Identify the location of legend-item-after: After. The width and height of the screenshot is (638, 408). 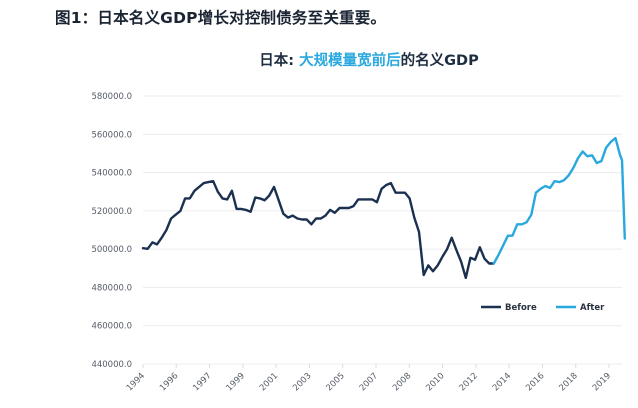
(580, 308).